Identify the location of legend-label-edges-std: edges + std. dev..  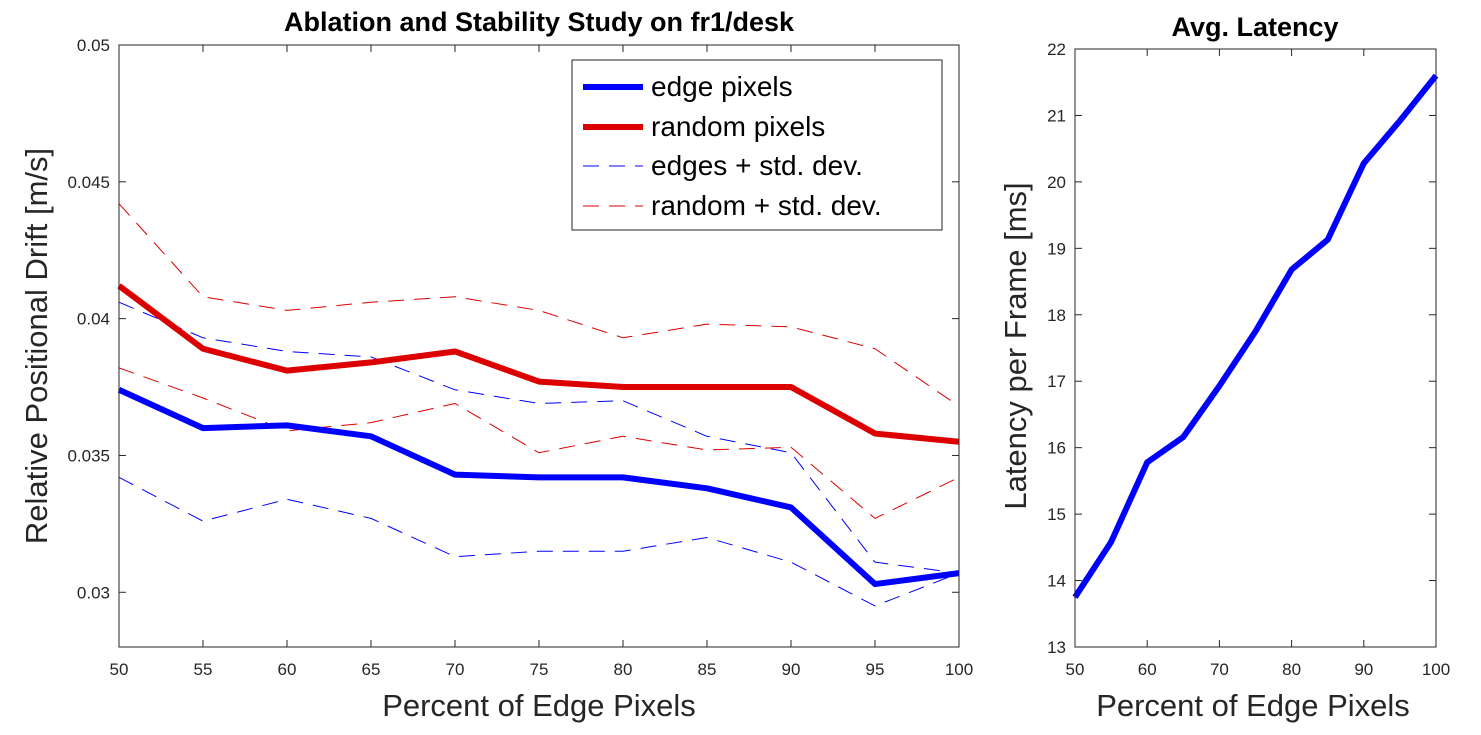
(757, 165).